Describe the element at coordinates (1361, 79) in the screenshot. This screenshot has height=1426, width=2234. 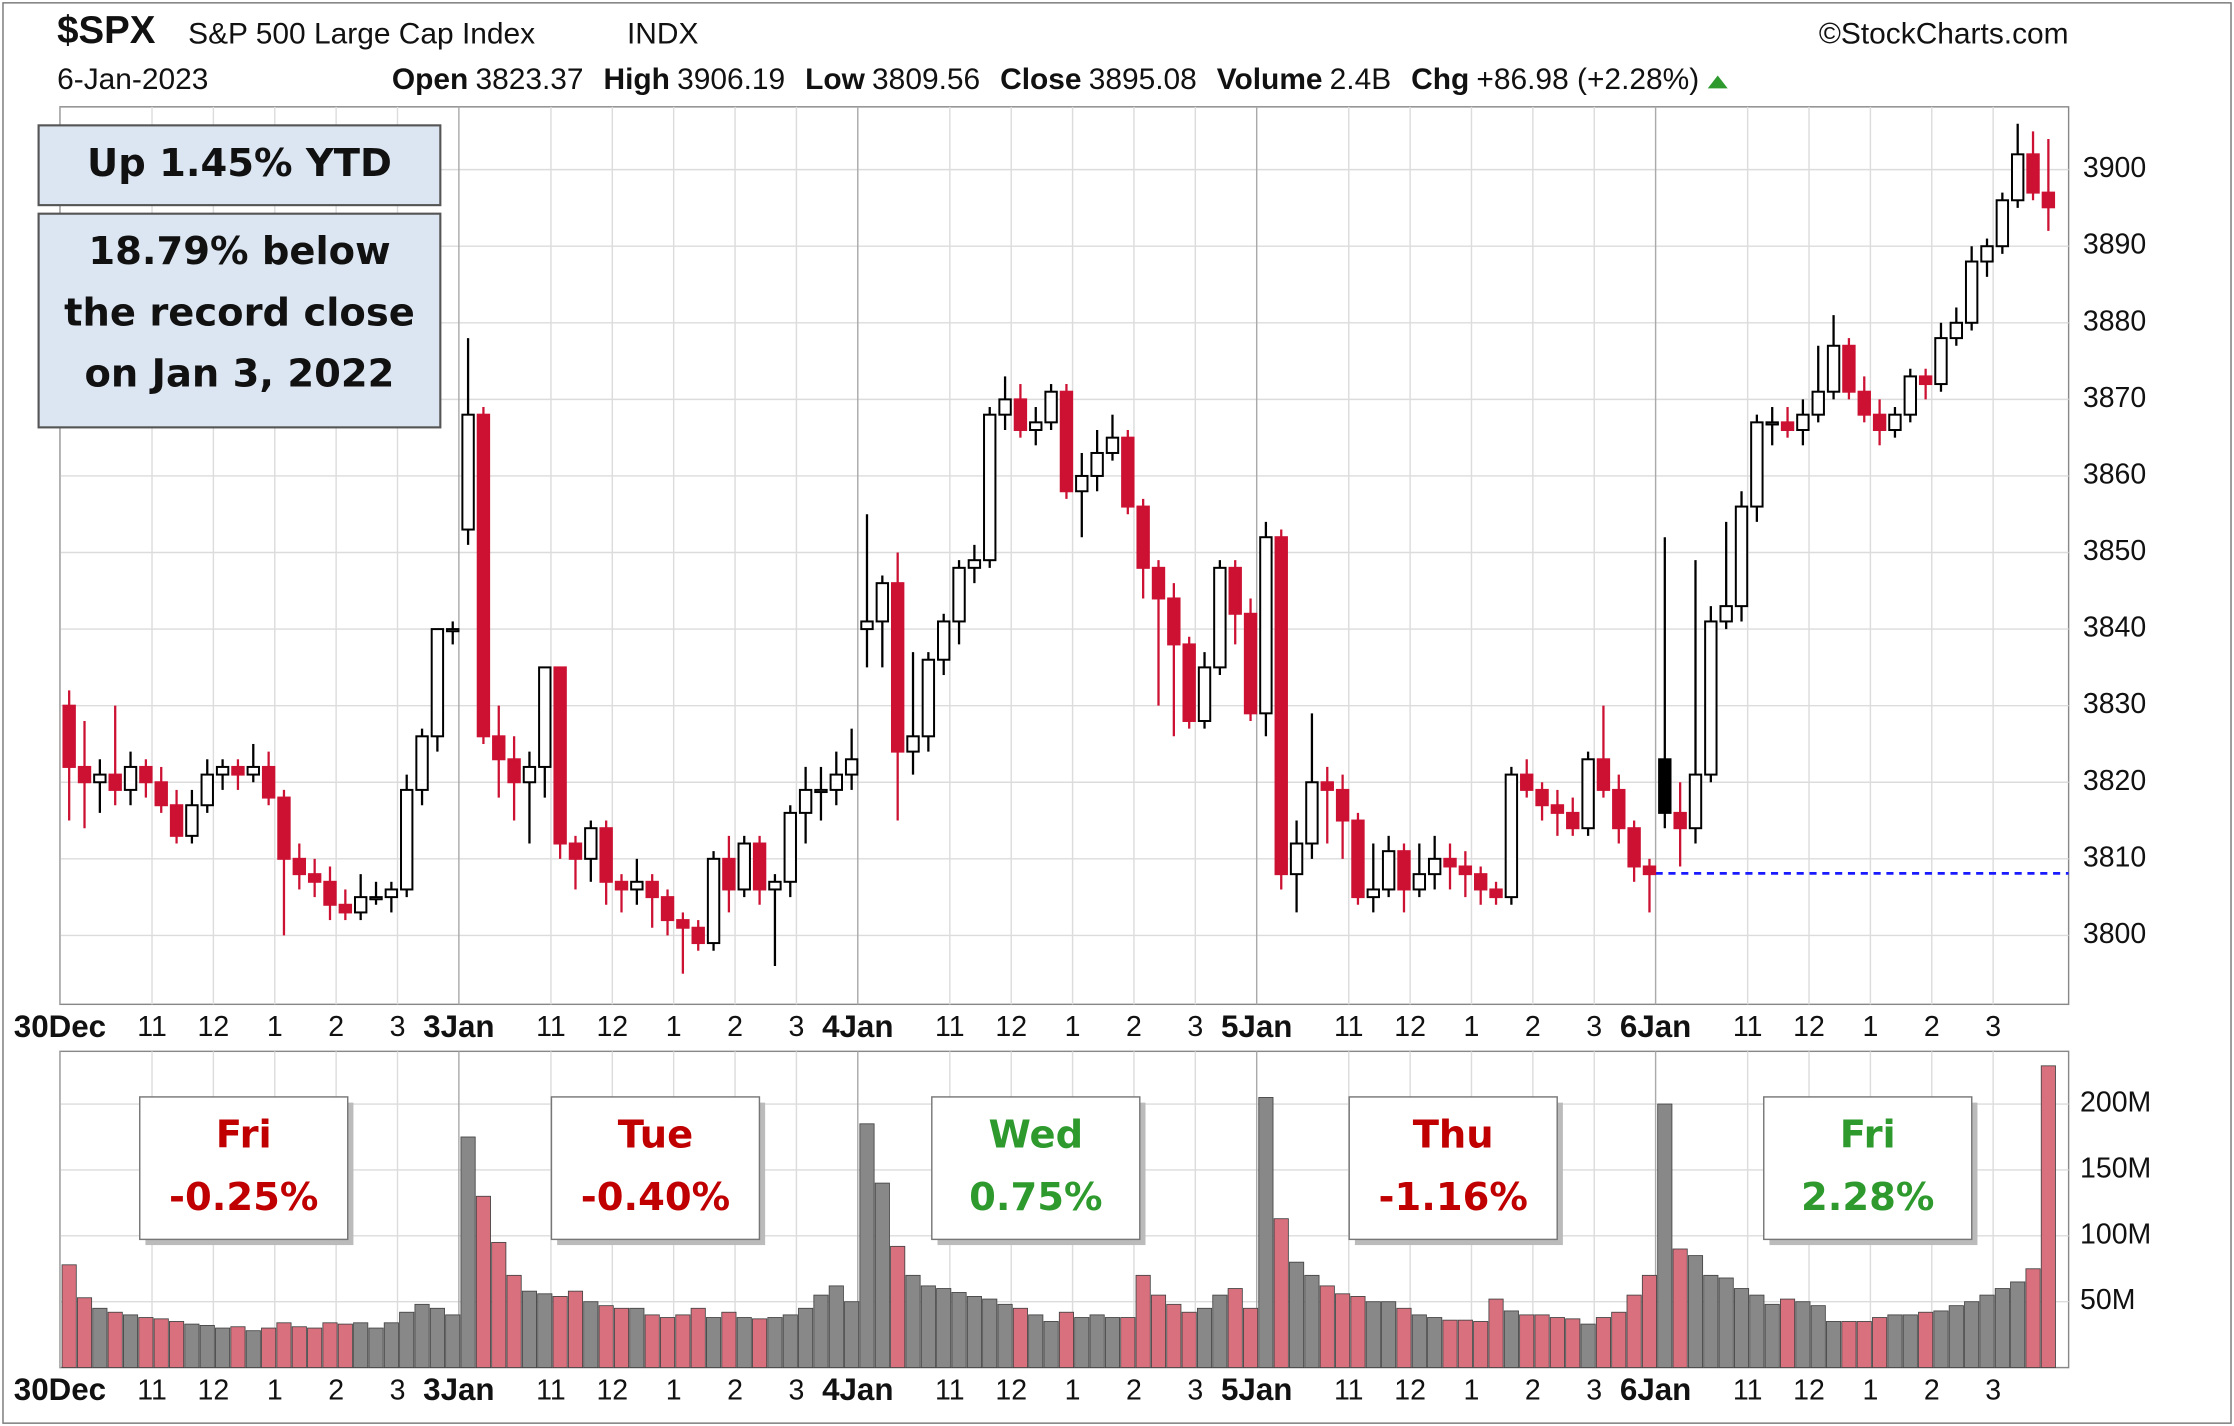
I see `field-value: 2.4B` at that location.